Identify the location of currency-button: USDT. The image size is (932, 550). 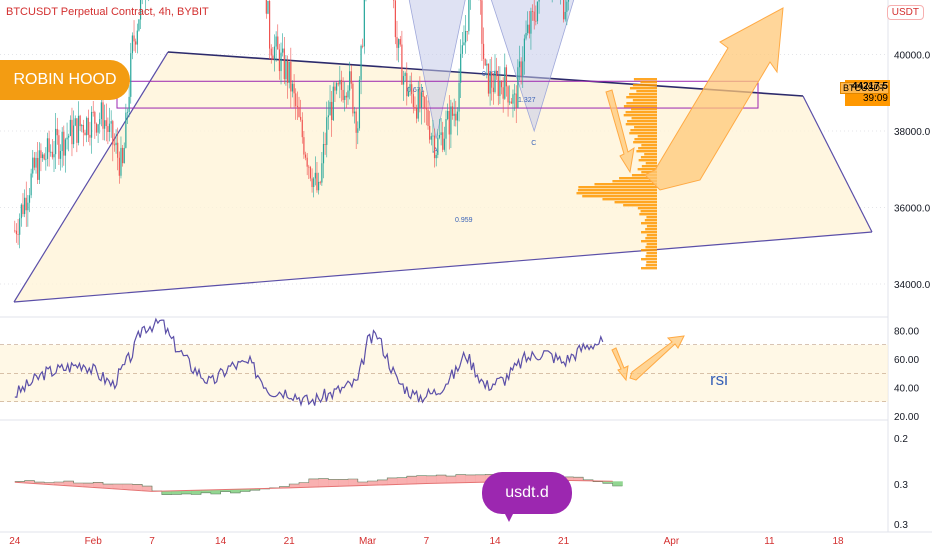
(905, 12).